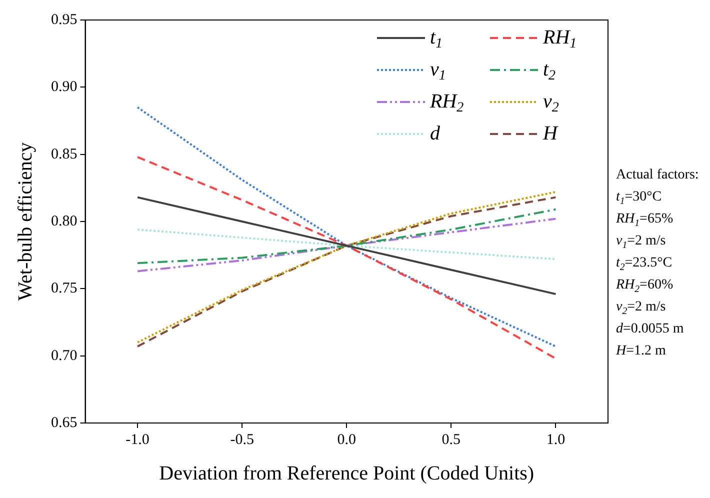 The height and width of the screenshot is (498, 710). Describe the element at coordinates (556, 440) in the screenshot. I see `x-tick-label: 1.0` at that location.